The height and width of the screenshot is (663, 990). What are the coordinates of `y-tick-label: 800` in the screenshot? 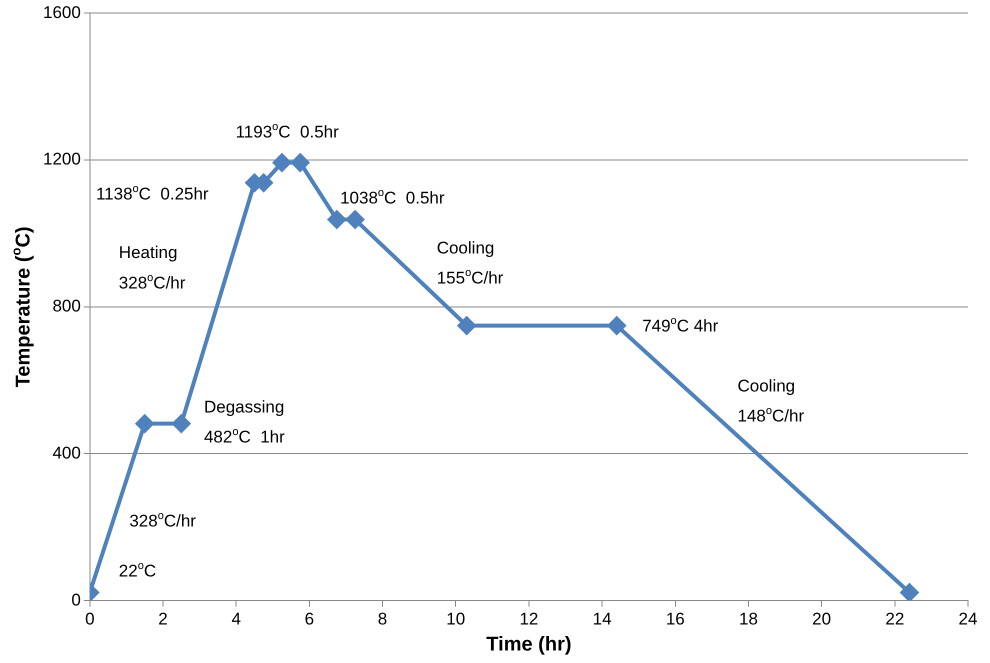 It's located at (66, 306).